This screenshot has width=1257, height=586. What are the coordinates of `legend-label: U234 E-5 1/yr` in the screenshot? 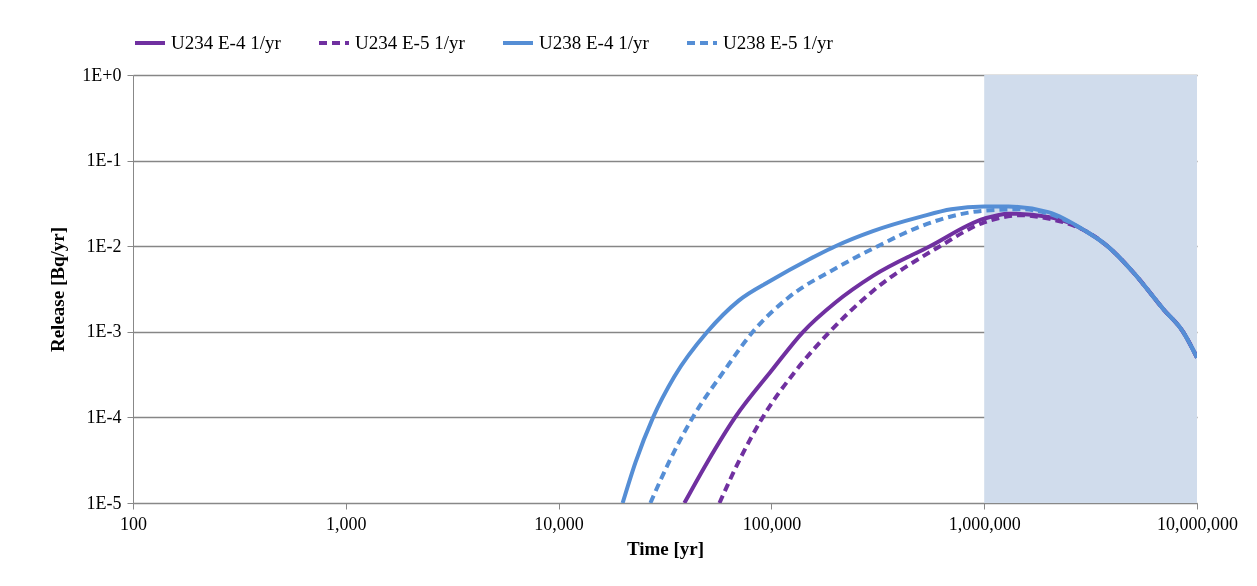 It's located at (410, 42).